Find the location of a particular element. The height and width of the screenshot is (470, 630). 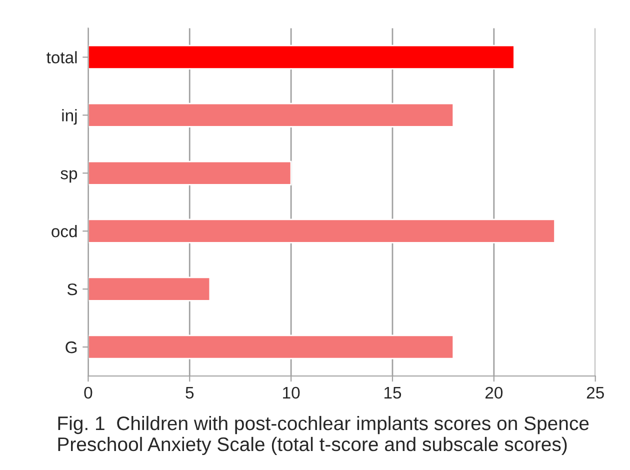

caption: Fig. 1 Children with post-cochlear implants scores on Spence Preschool Anxiety Scale (total t-score and subscale scores) is located at coordinates (323, 436).